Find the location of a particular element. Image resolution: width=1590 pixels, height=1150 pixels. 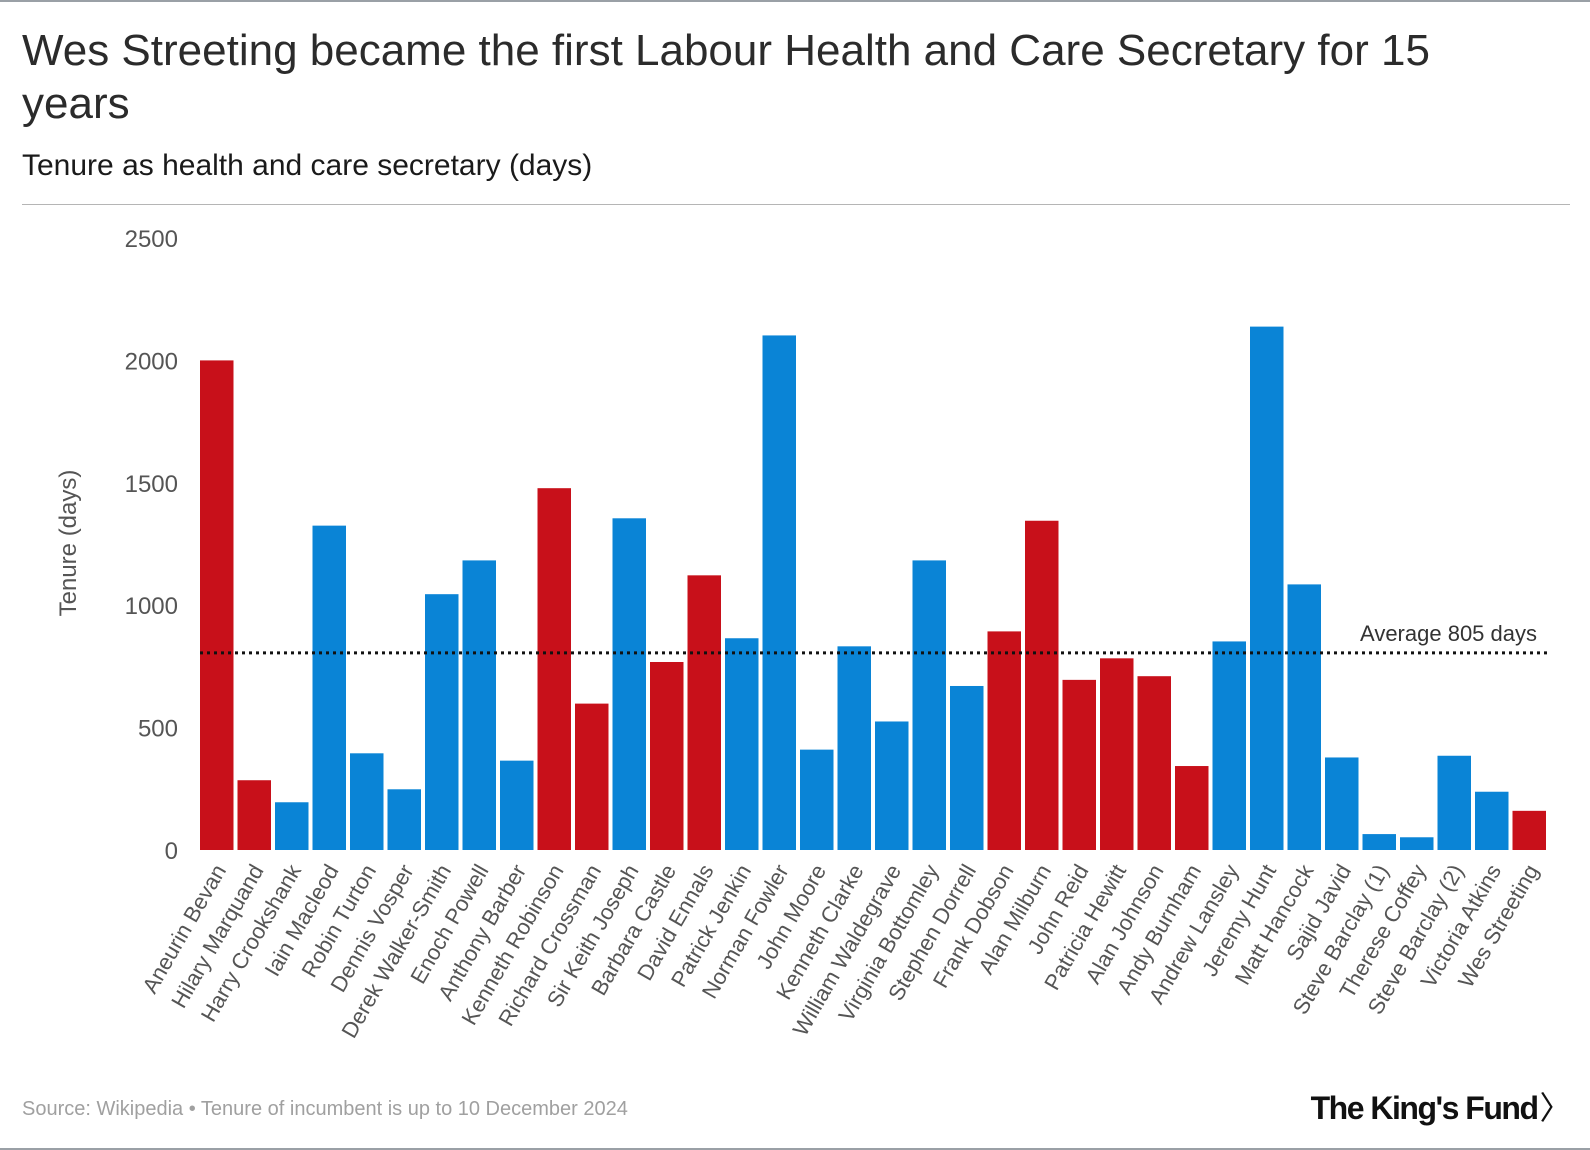

bar-virginia-bottomley is located at coordinates (929, 705).